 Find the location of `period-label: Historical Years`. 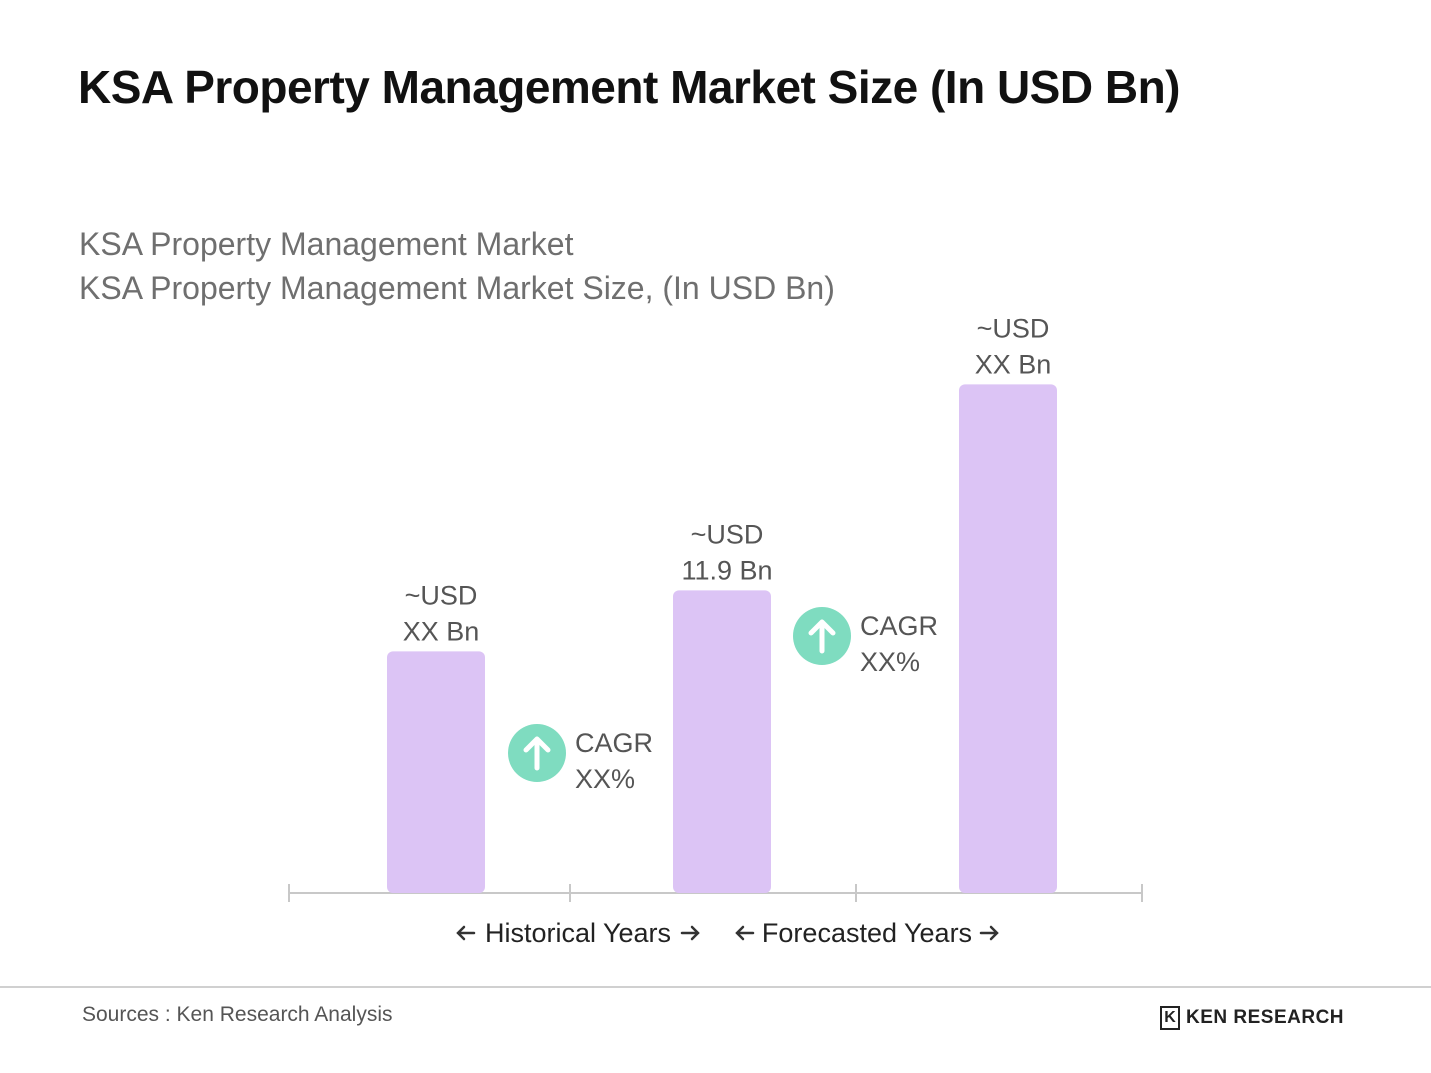

period-label: Historical Years is located at coordinates (578, 933).